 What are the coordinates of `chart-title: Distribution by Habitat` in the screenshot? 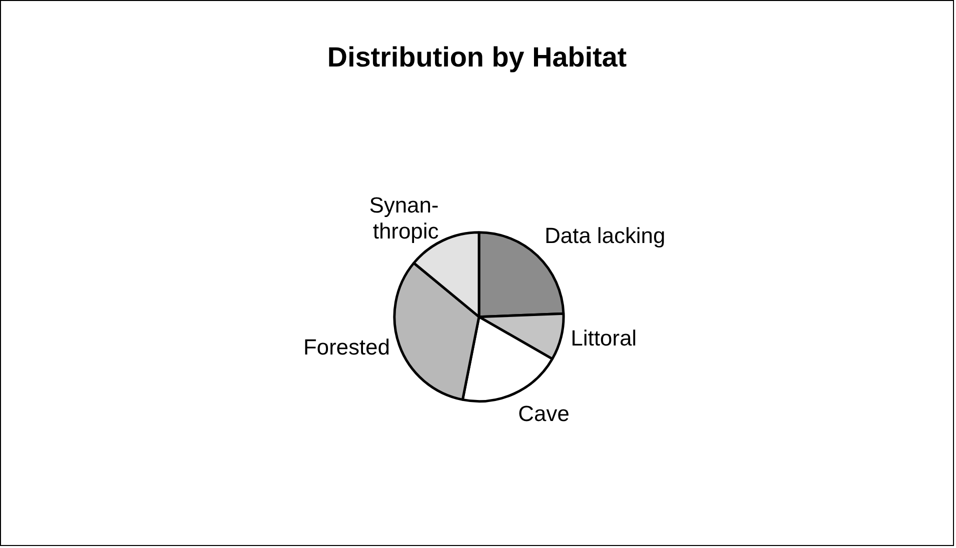 It's located at (477, 57).